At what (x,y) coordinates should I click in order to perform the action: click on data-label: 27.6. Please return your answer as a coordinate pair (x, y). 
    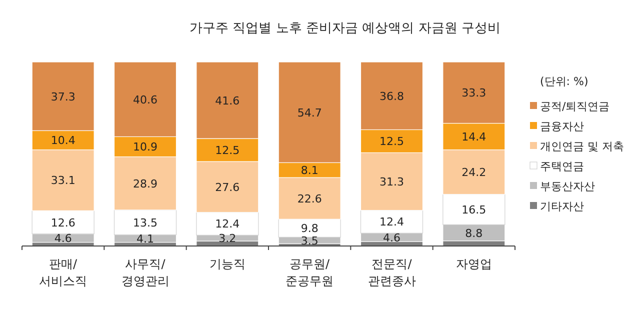
    Looking at the image, I should click on (227, 187).